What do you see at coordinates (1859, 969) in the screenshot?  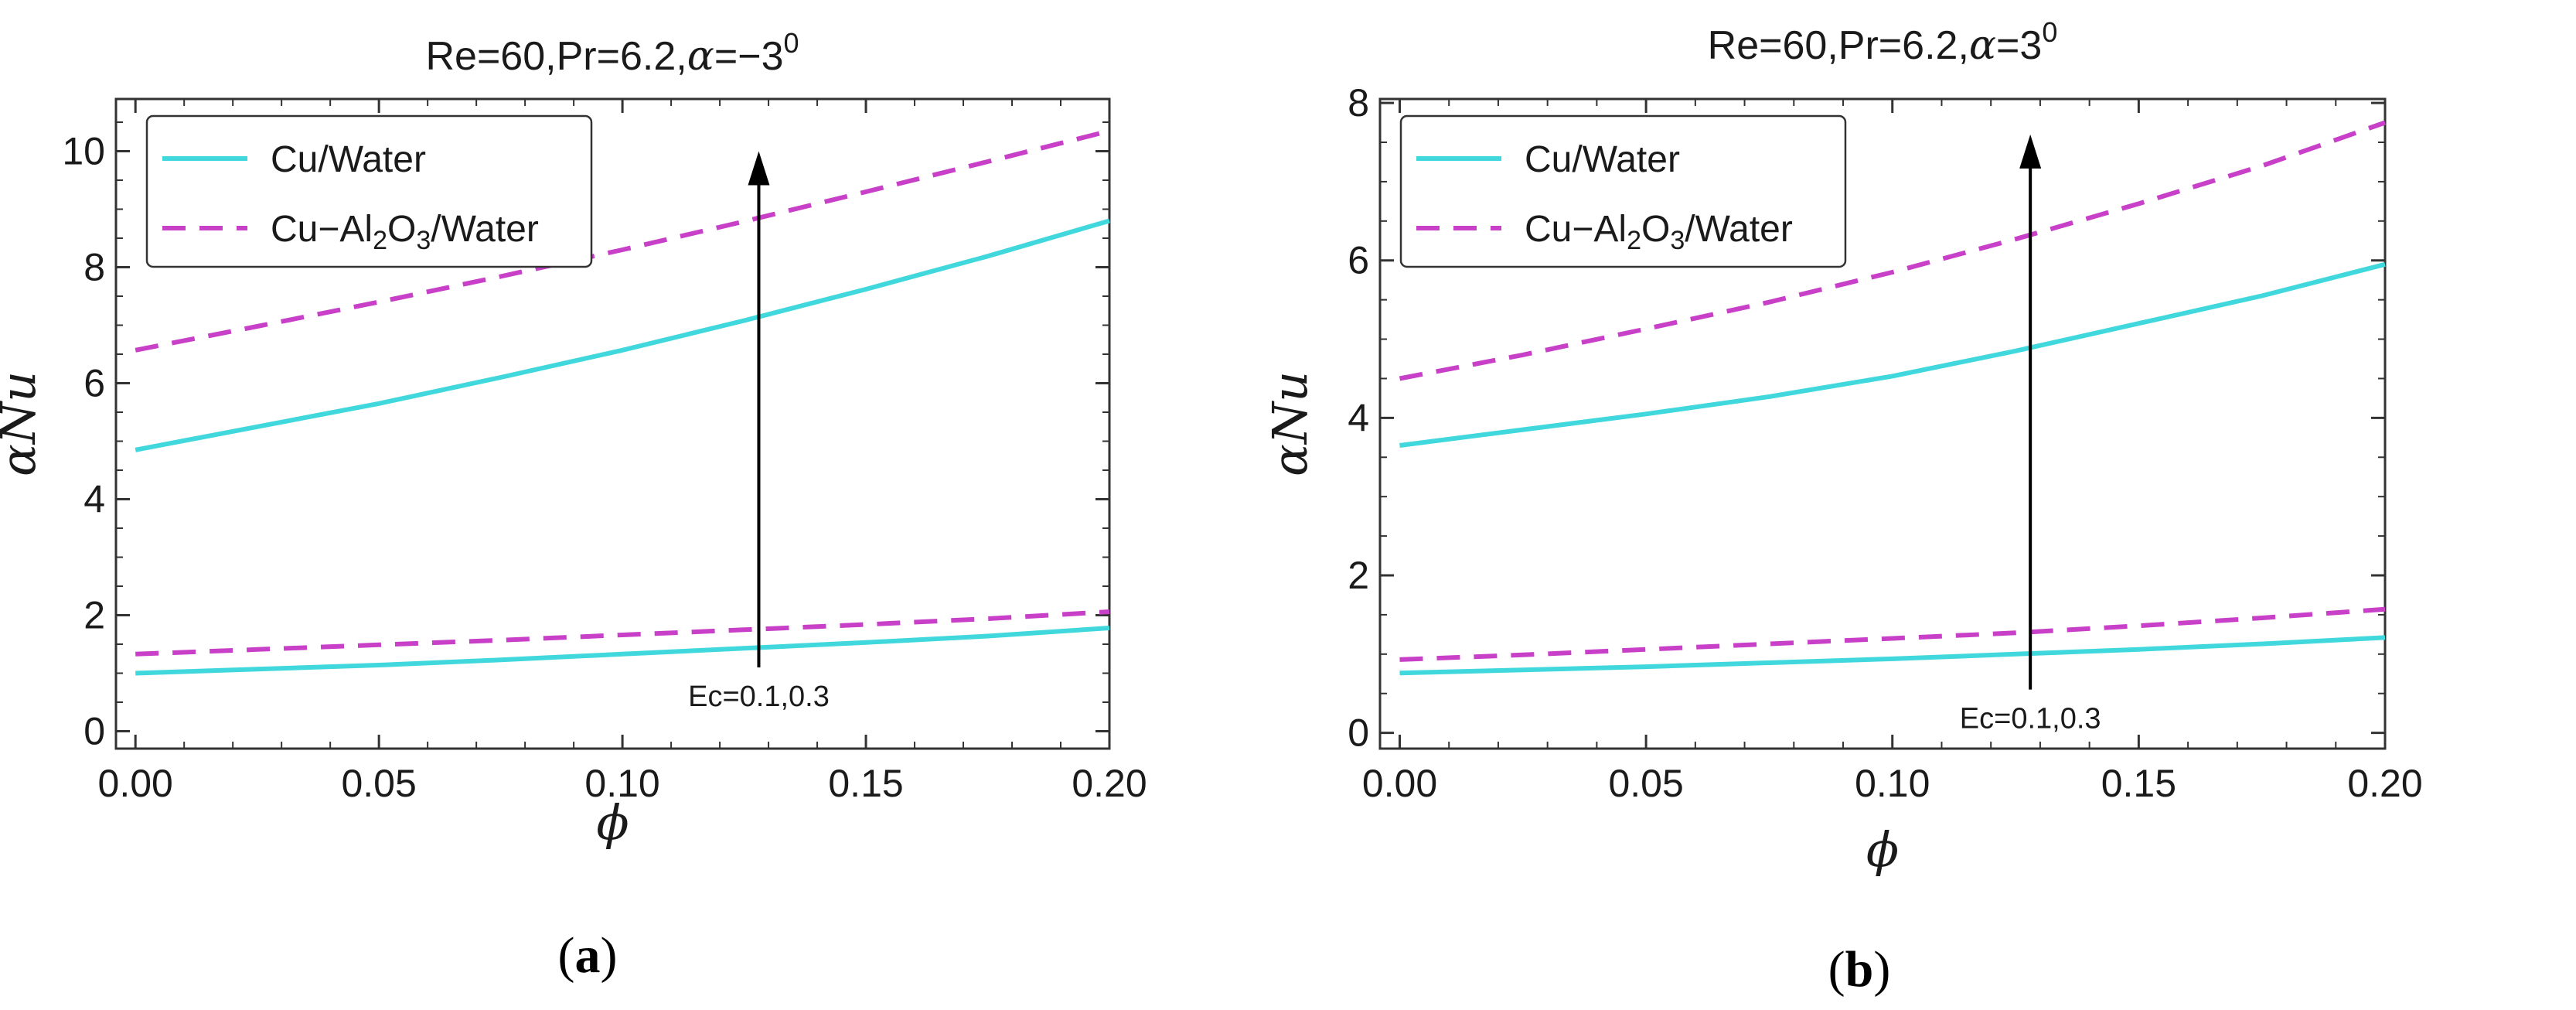 I see `panel-label: (b)` at bounding box center [1859, 969].